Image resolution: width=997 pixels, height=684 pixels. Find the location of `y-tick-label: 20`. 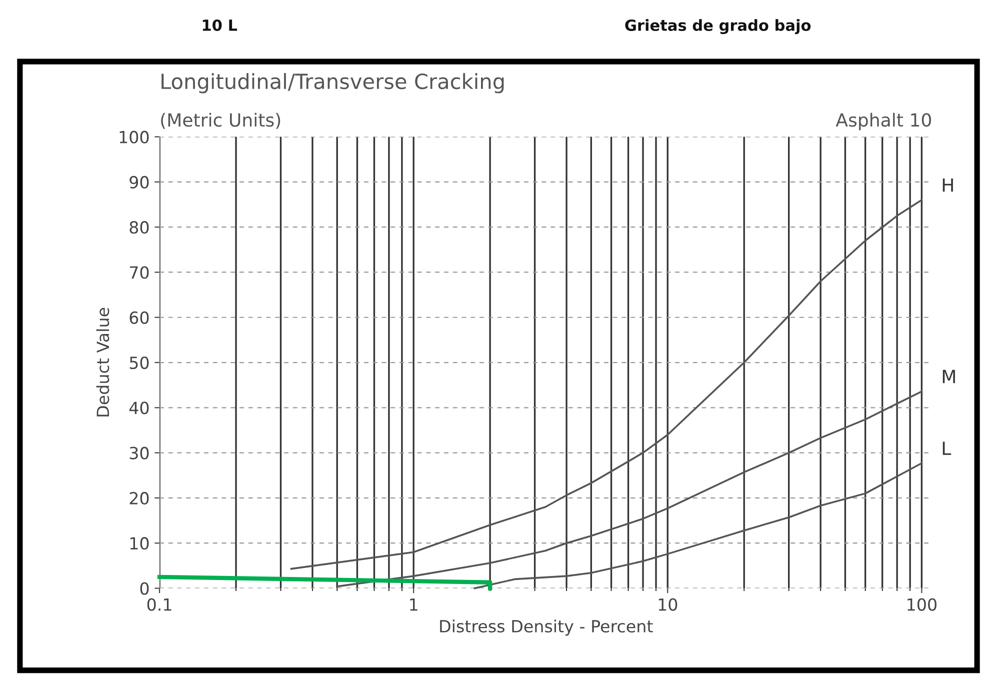

y-tick-label: 20 is located at coordinates (139, 498).